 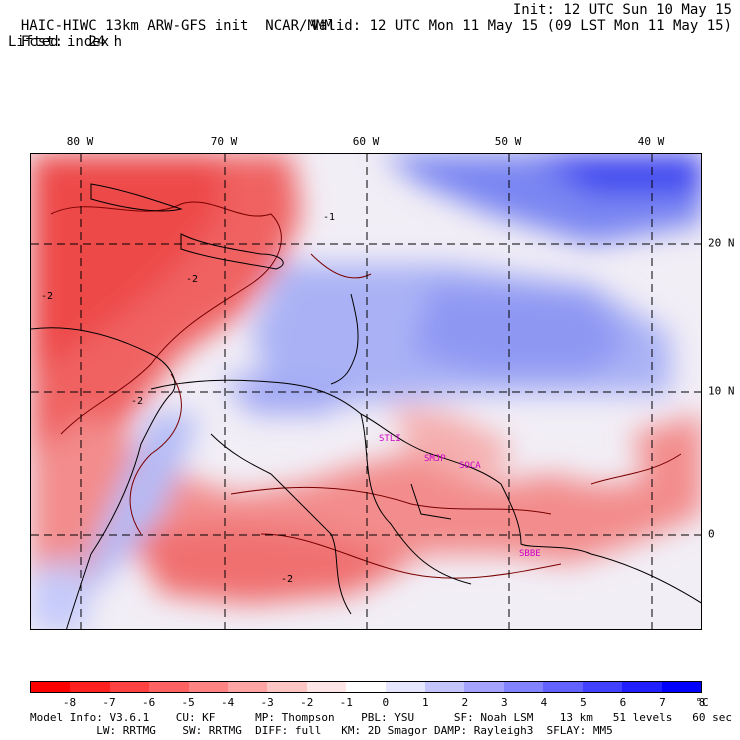 What do you see at coordinates (346, 702) in the screenshot?
I see `colorbar-label: -1` at bounding box center [346, 702].